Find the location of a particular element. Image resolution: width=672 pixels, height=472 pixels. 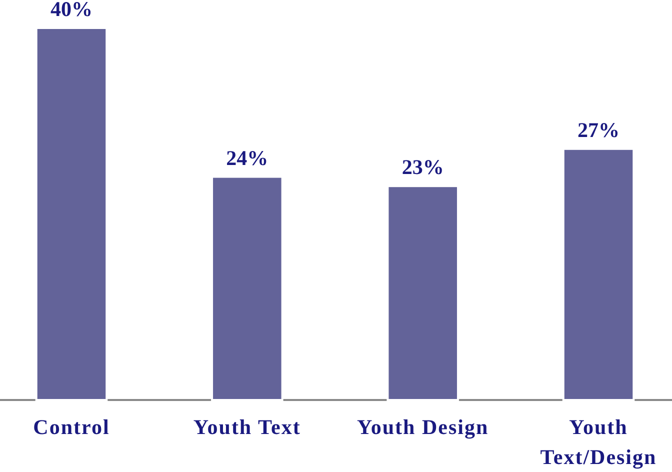

data-label: 40% is located at coordinates (71, 10).